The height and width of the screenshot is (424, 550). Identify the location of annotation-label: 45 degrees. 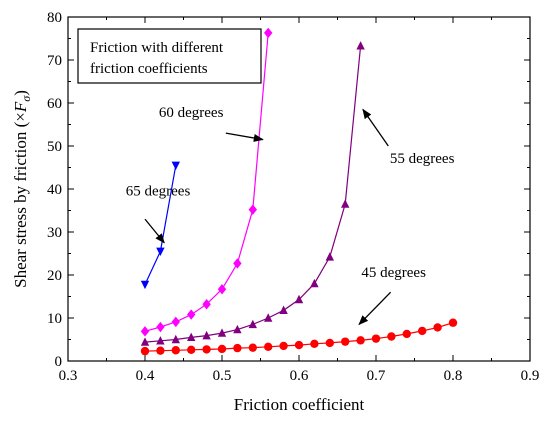
(393, 273).